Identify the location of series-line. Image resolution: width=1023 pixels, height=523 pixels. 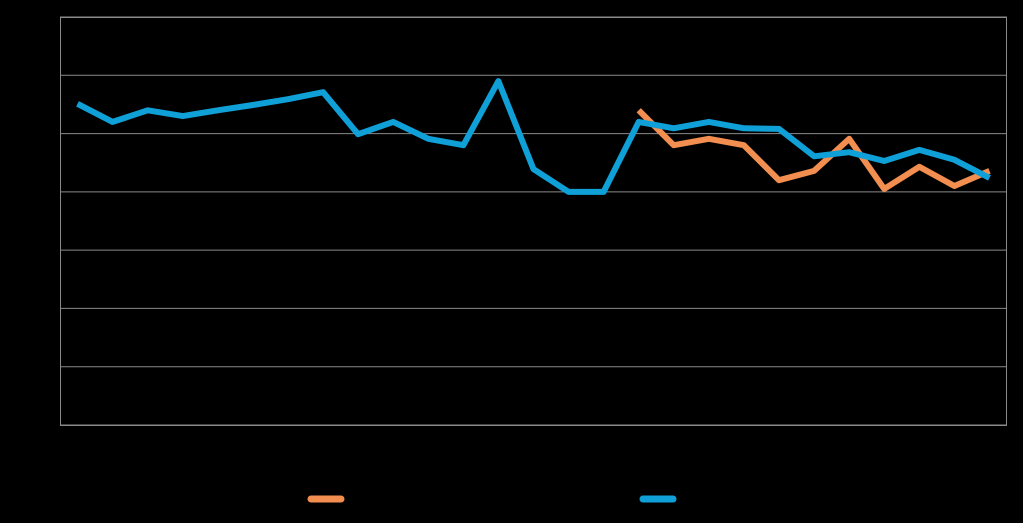
(813, 150).